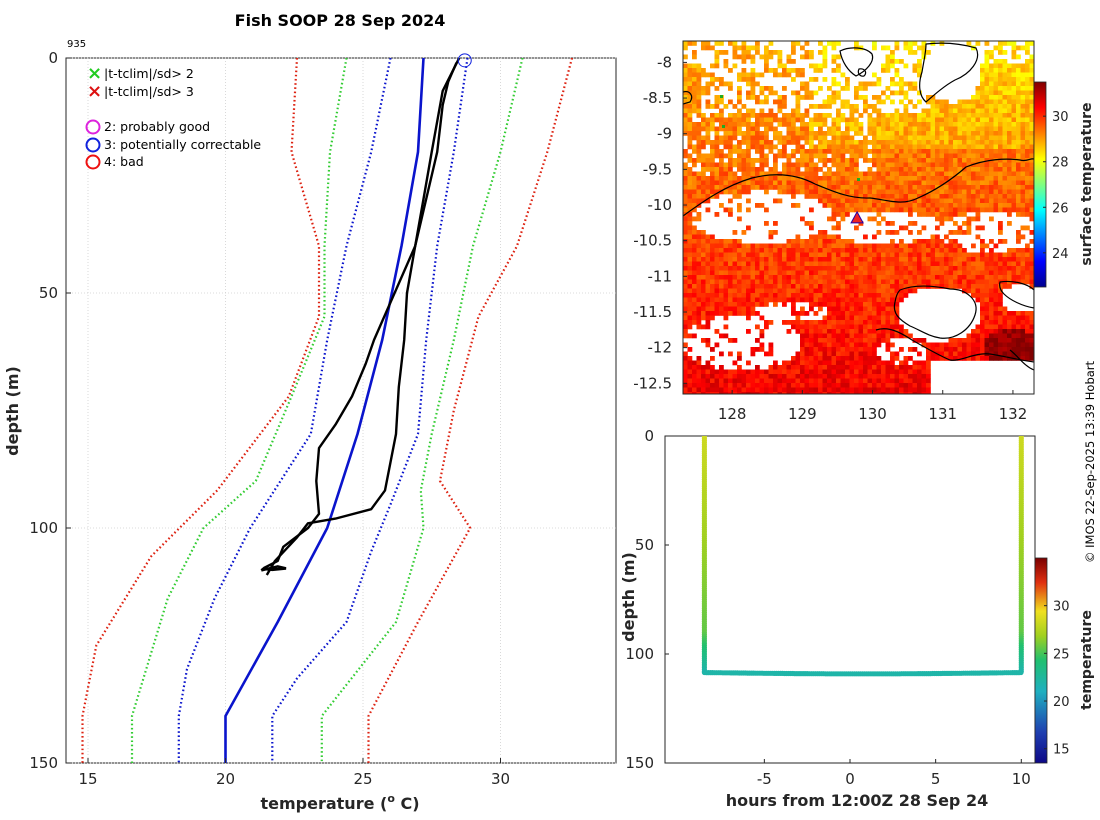 The image size is (1100, 820). What do you see at coordinates (1061, 607) in the screenshot?
I see `section-colorbar-tick-label: 30` at bounding box center [1061, 607].